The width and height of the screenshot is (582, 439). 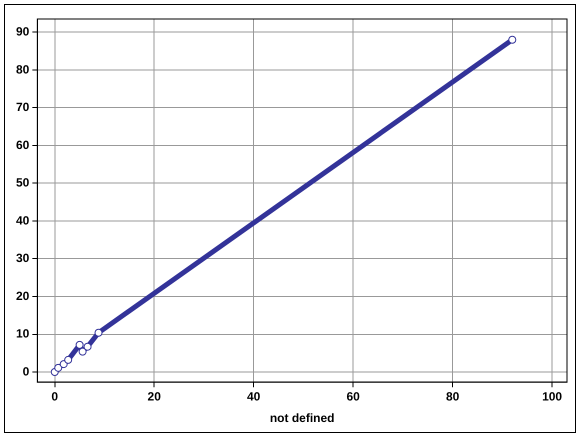 I want to click on x-tick-label: 20, so click(x=155, y=397).